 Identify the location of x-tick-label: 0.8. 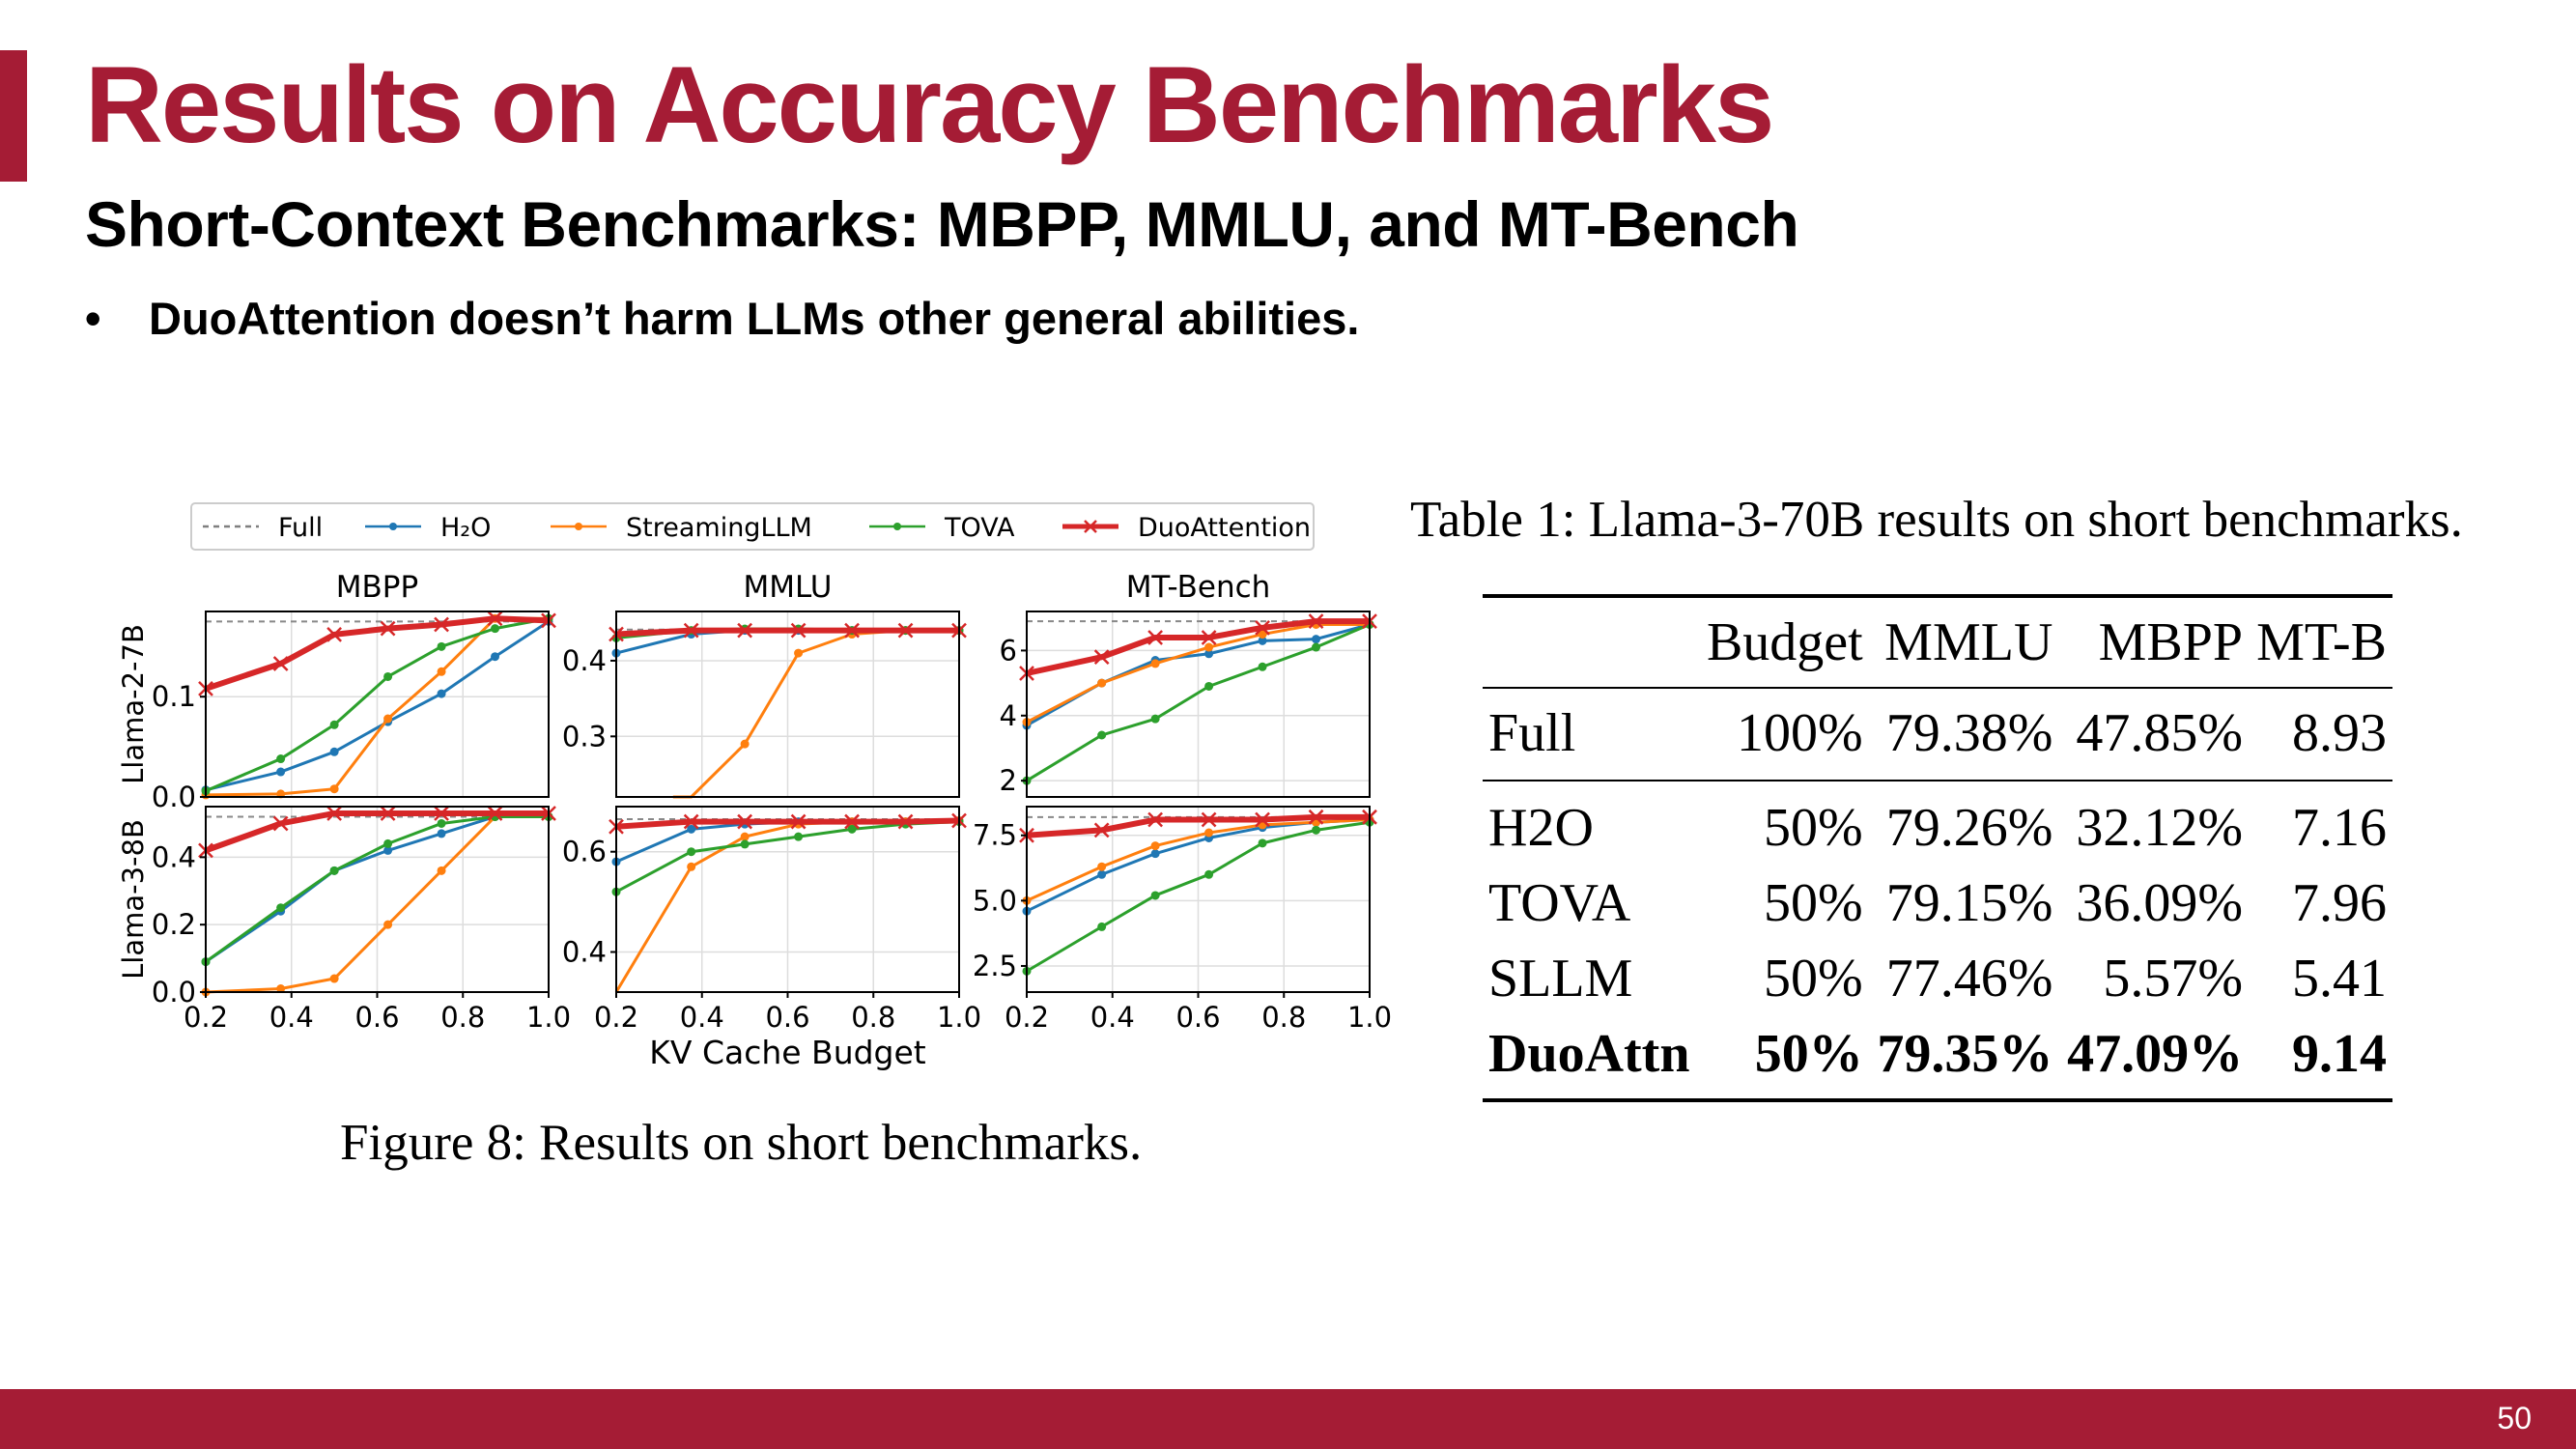
(1283, 1018).